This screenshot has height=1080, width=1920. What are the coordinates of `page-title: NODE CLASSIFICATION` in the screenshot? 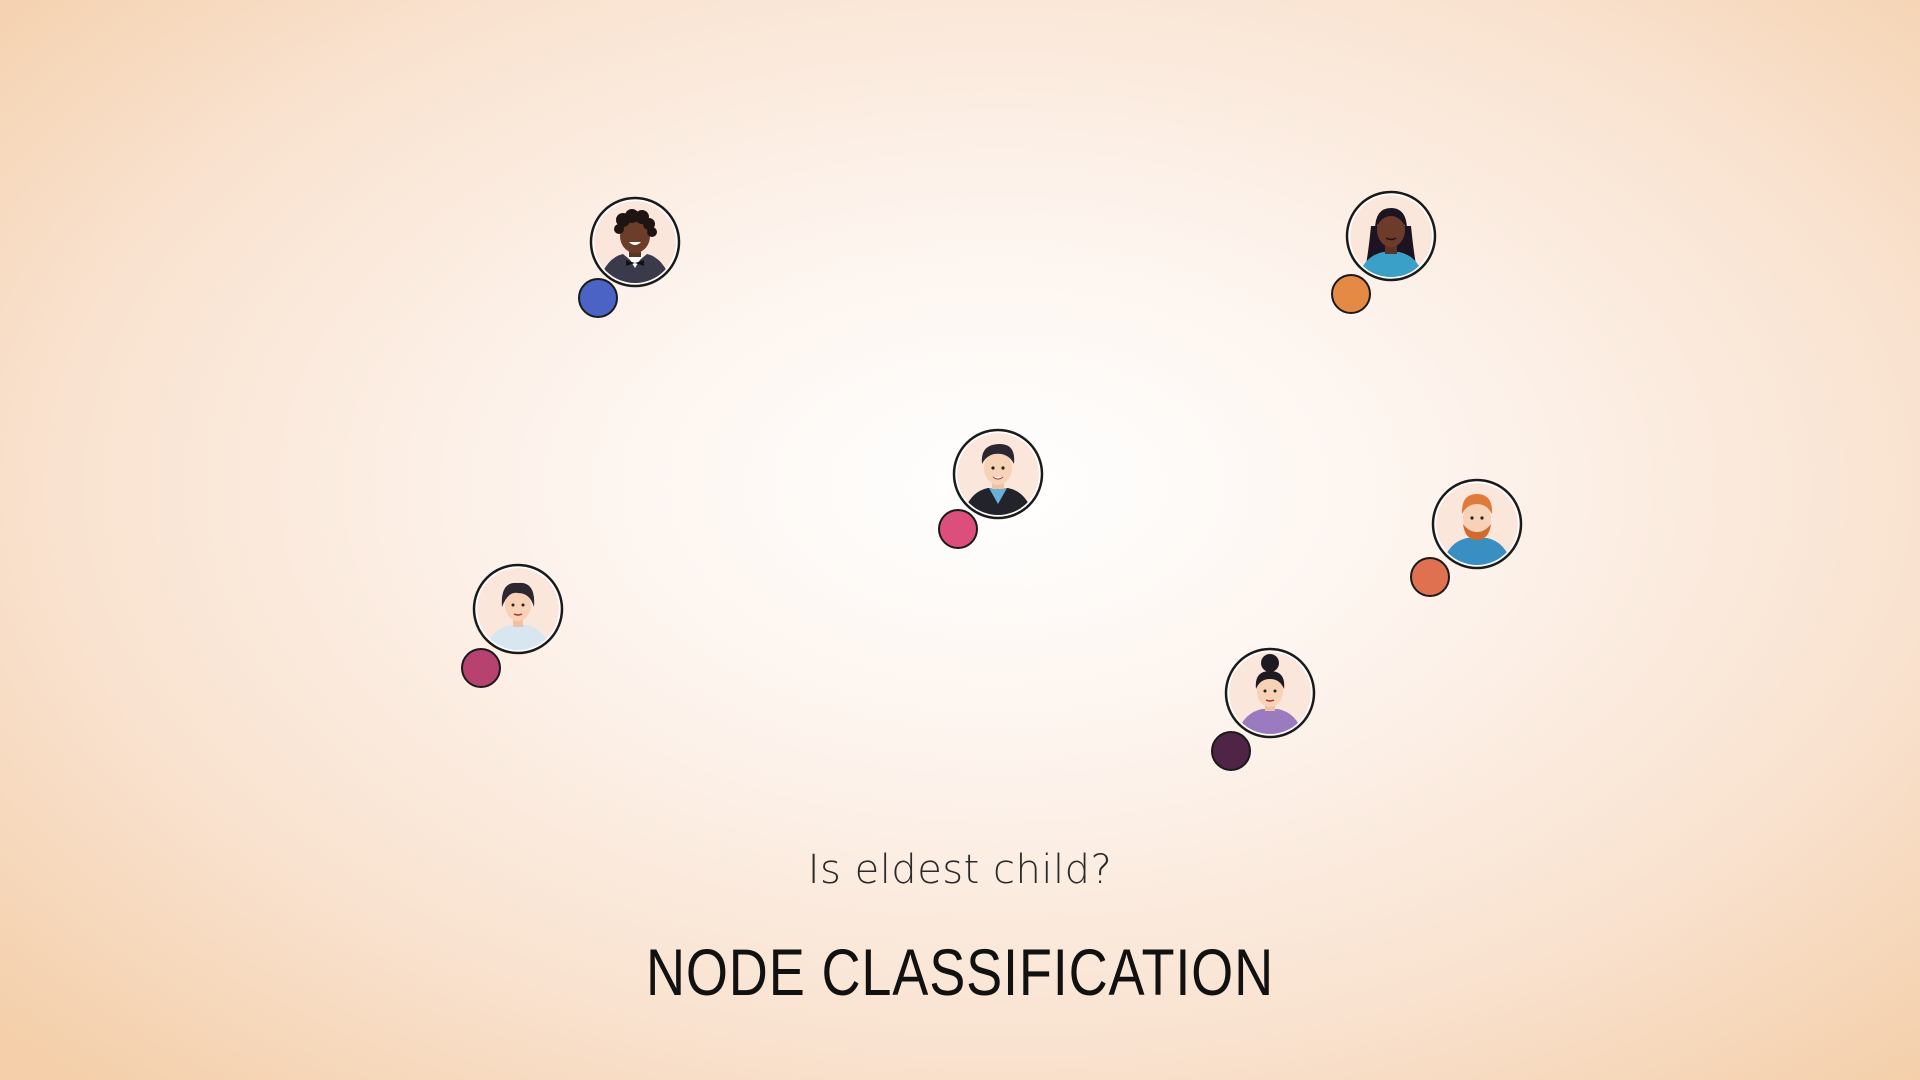 It's located at (960, 972).